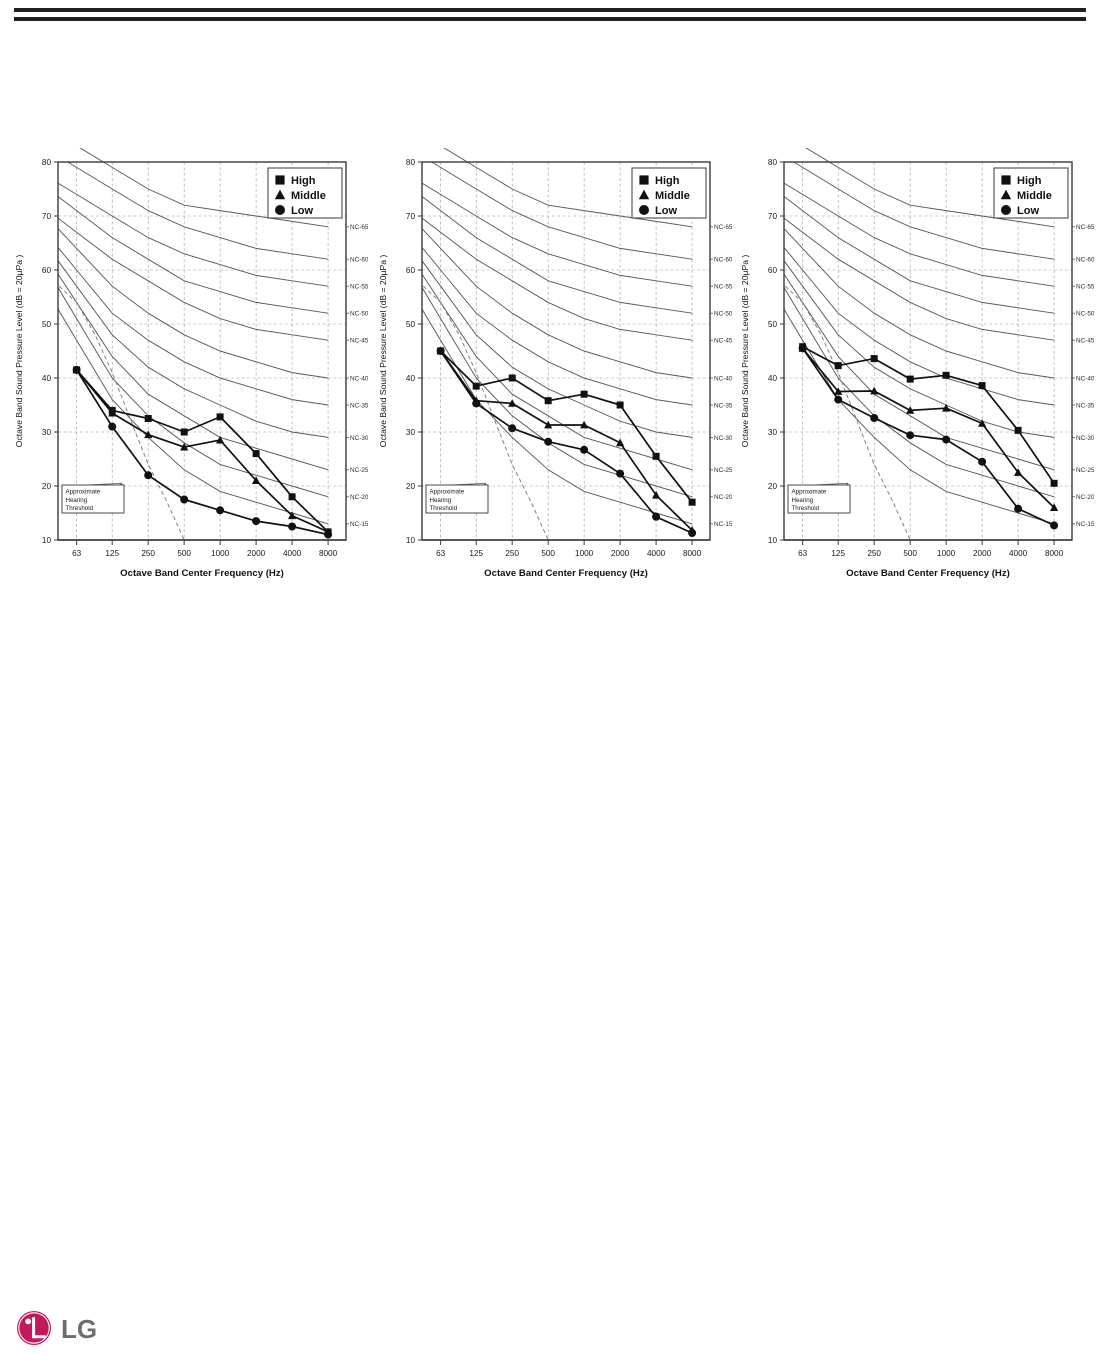 The image size is (1100, 1354). What do you see at coordinates (79, 1329) in the screenshot?
I see `lg-logo-wordmark: LG` at bounding box center [79, 1329].